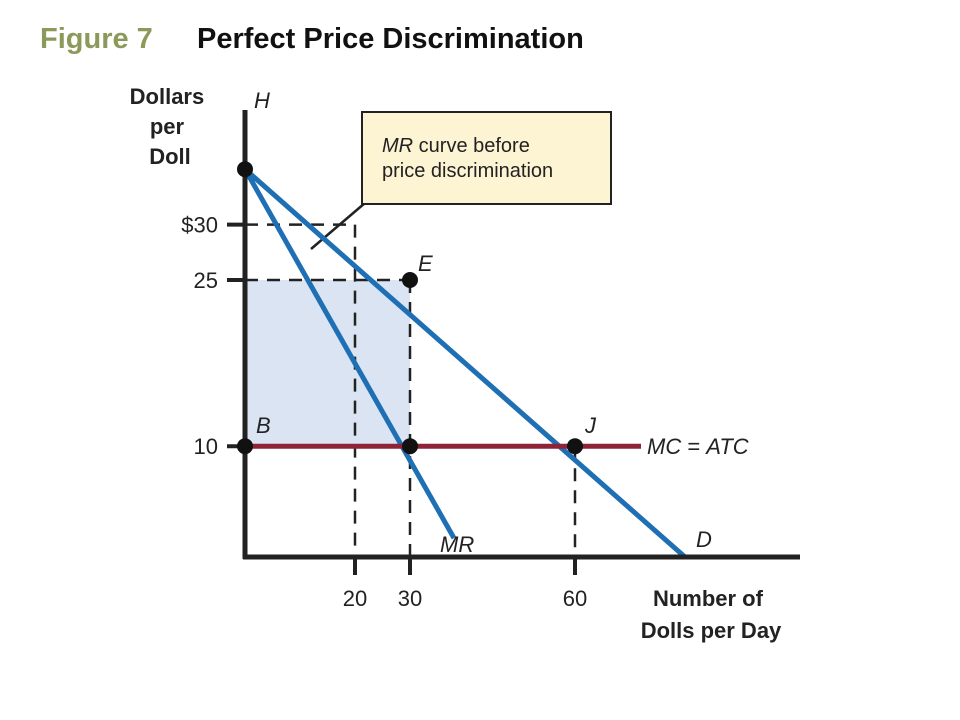 The width and height of the screenshot is (960, 720). I want to click on callout-line-1: MR curve before, so click(456, 146).